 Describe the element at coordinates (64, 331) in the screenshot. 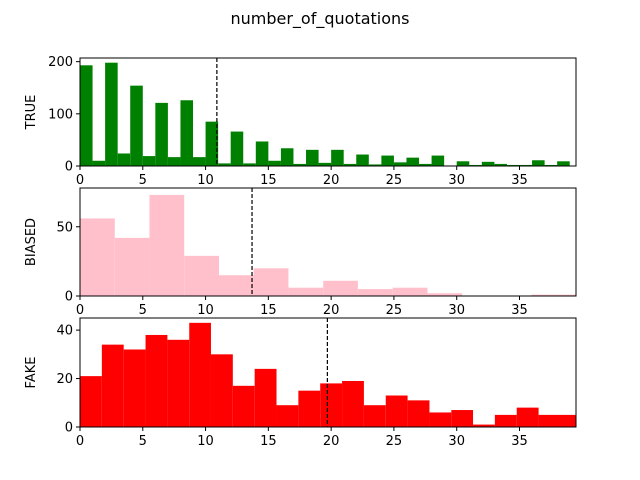

I see `fake-ytick-label-2: 40` at that location.